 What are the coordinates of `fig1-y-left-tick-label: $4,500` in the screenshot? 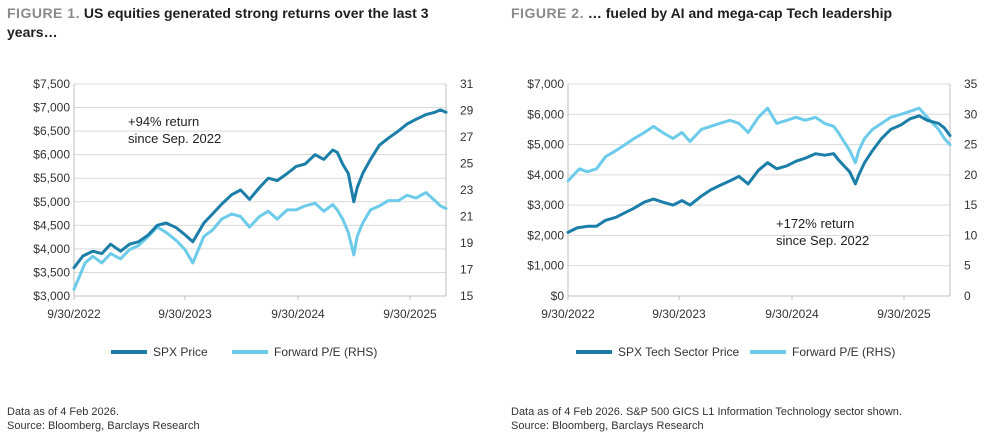 It's located at (51, 225).